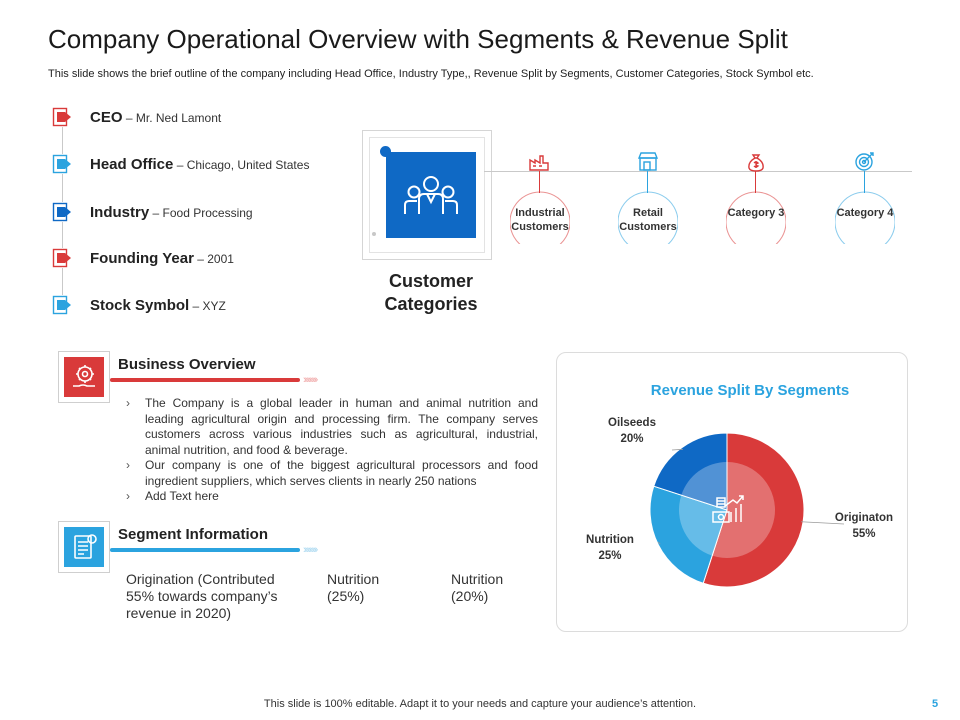 This screenshot has height=720, width=960. What do you see at coordinates (385, 151) in the screenshot?
I see `customer-categories-dot` at bounding box center [385, 151].